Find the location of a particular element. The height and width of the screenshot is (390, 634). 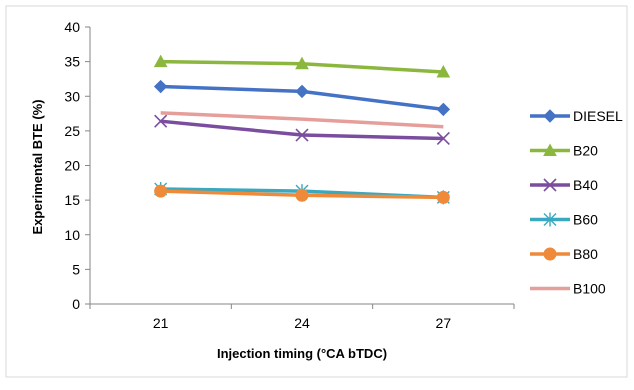

legend-marker-diesel is located at coordinates (550, 116).